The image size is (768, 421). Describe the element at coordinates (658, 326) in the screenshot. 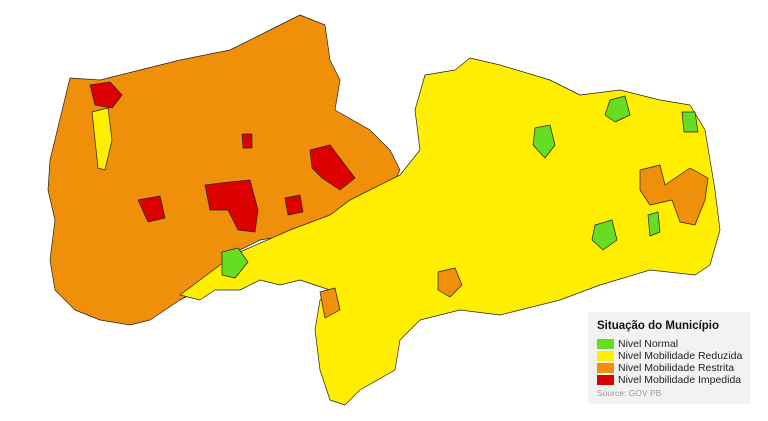

I see `legend-title: Situação do Município` at that location.